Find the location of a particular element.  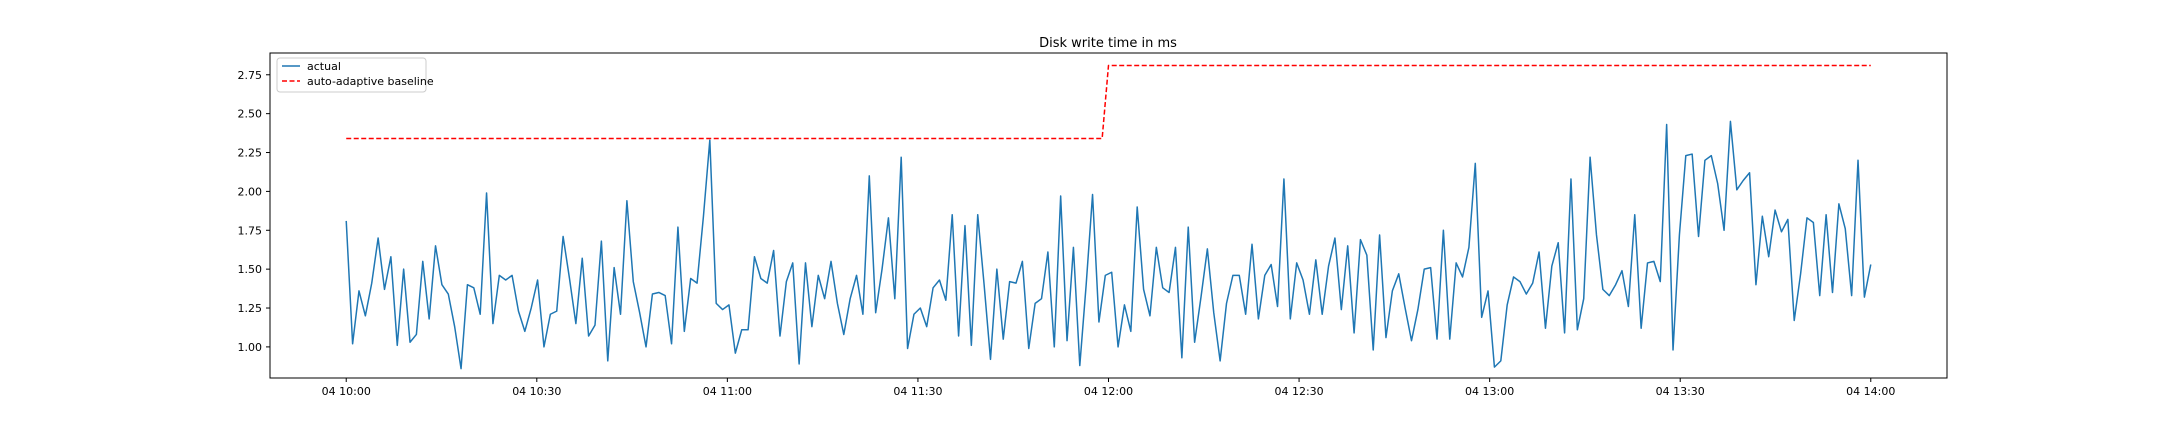

y-tick-label: 2.25 is located at coordinates (250, 153).